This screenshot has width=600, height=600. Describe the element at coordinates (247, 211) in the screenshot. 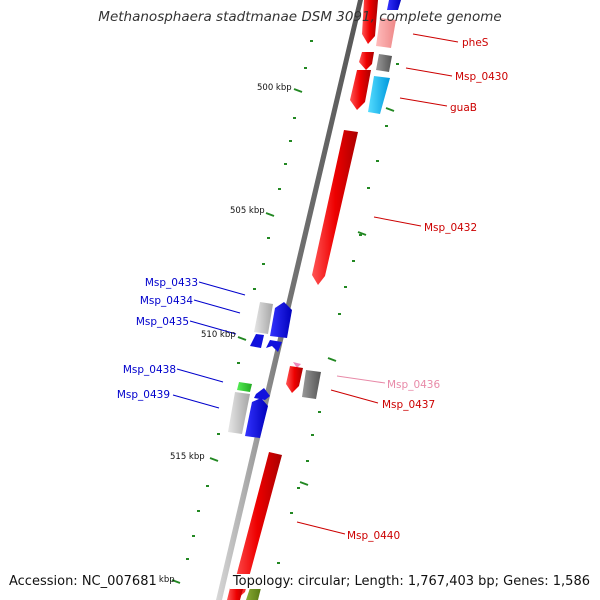

I see `tick-label-505: 505 kbp` at that location.